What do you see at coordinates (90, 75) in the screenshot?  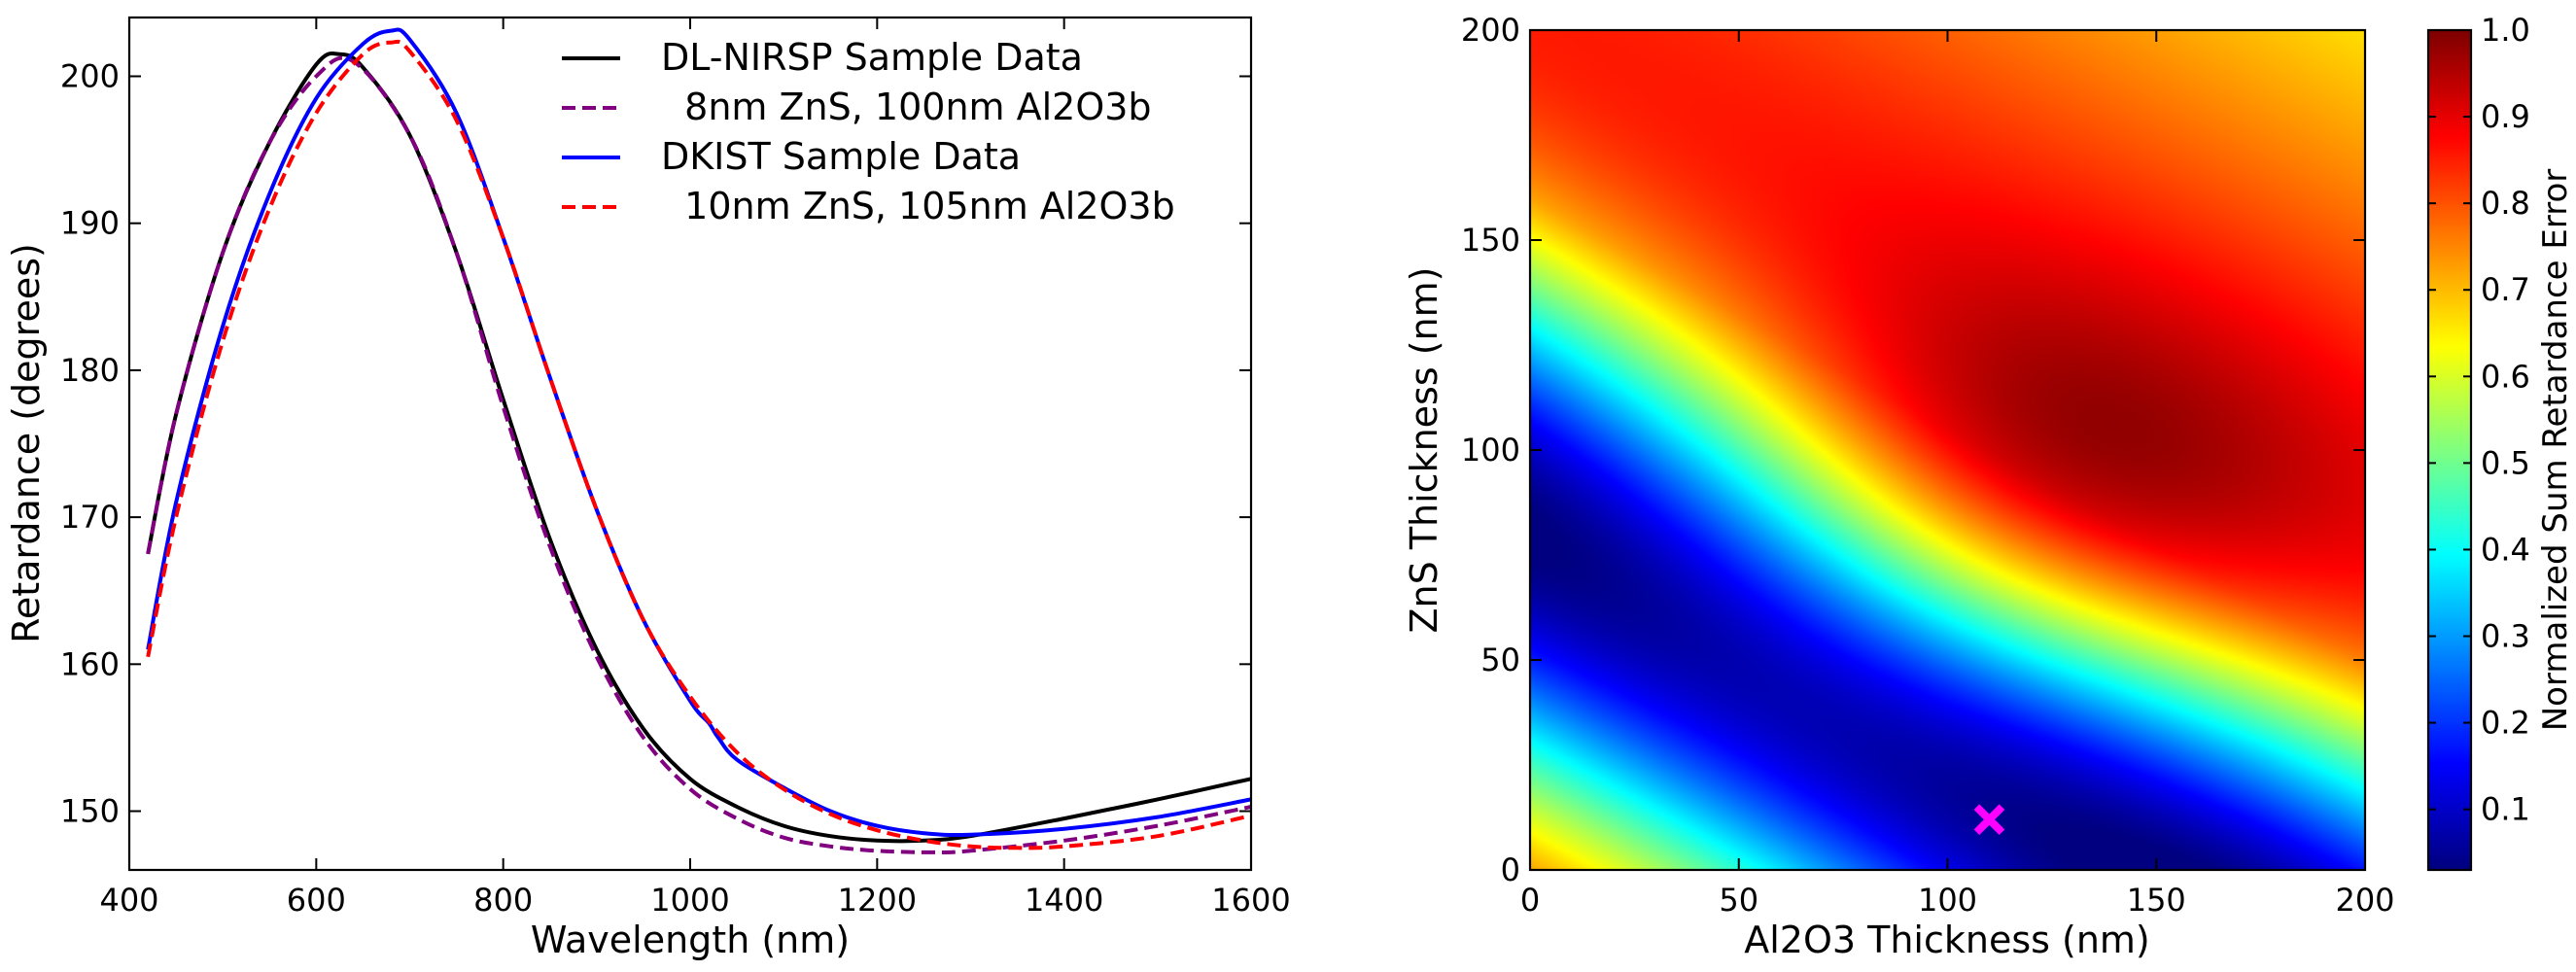 I see `y-tick-label: 200` at bounding box center [90, 75].